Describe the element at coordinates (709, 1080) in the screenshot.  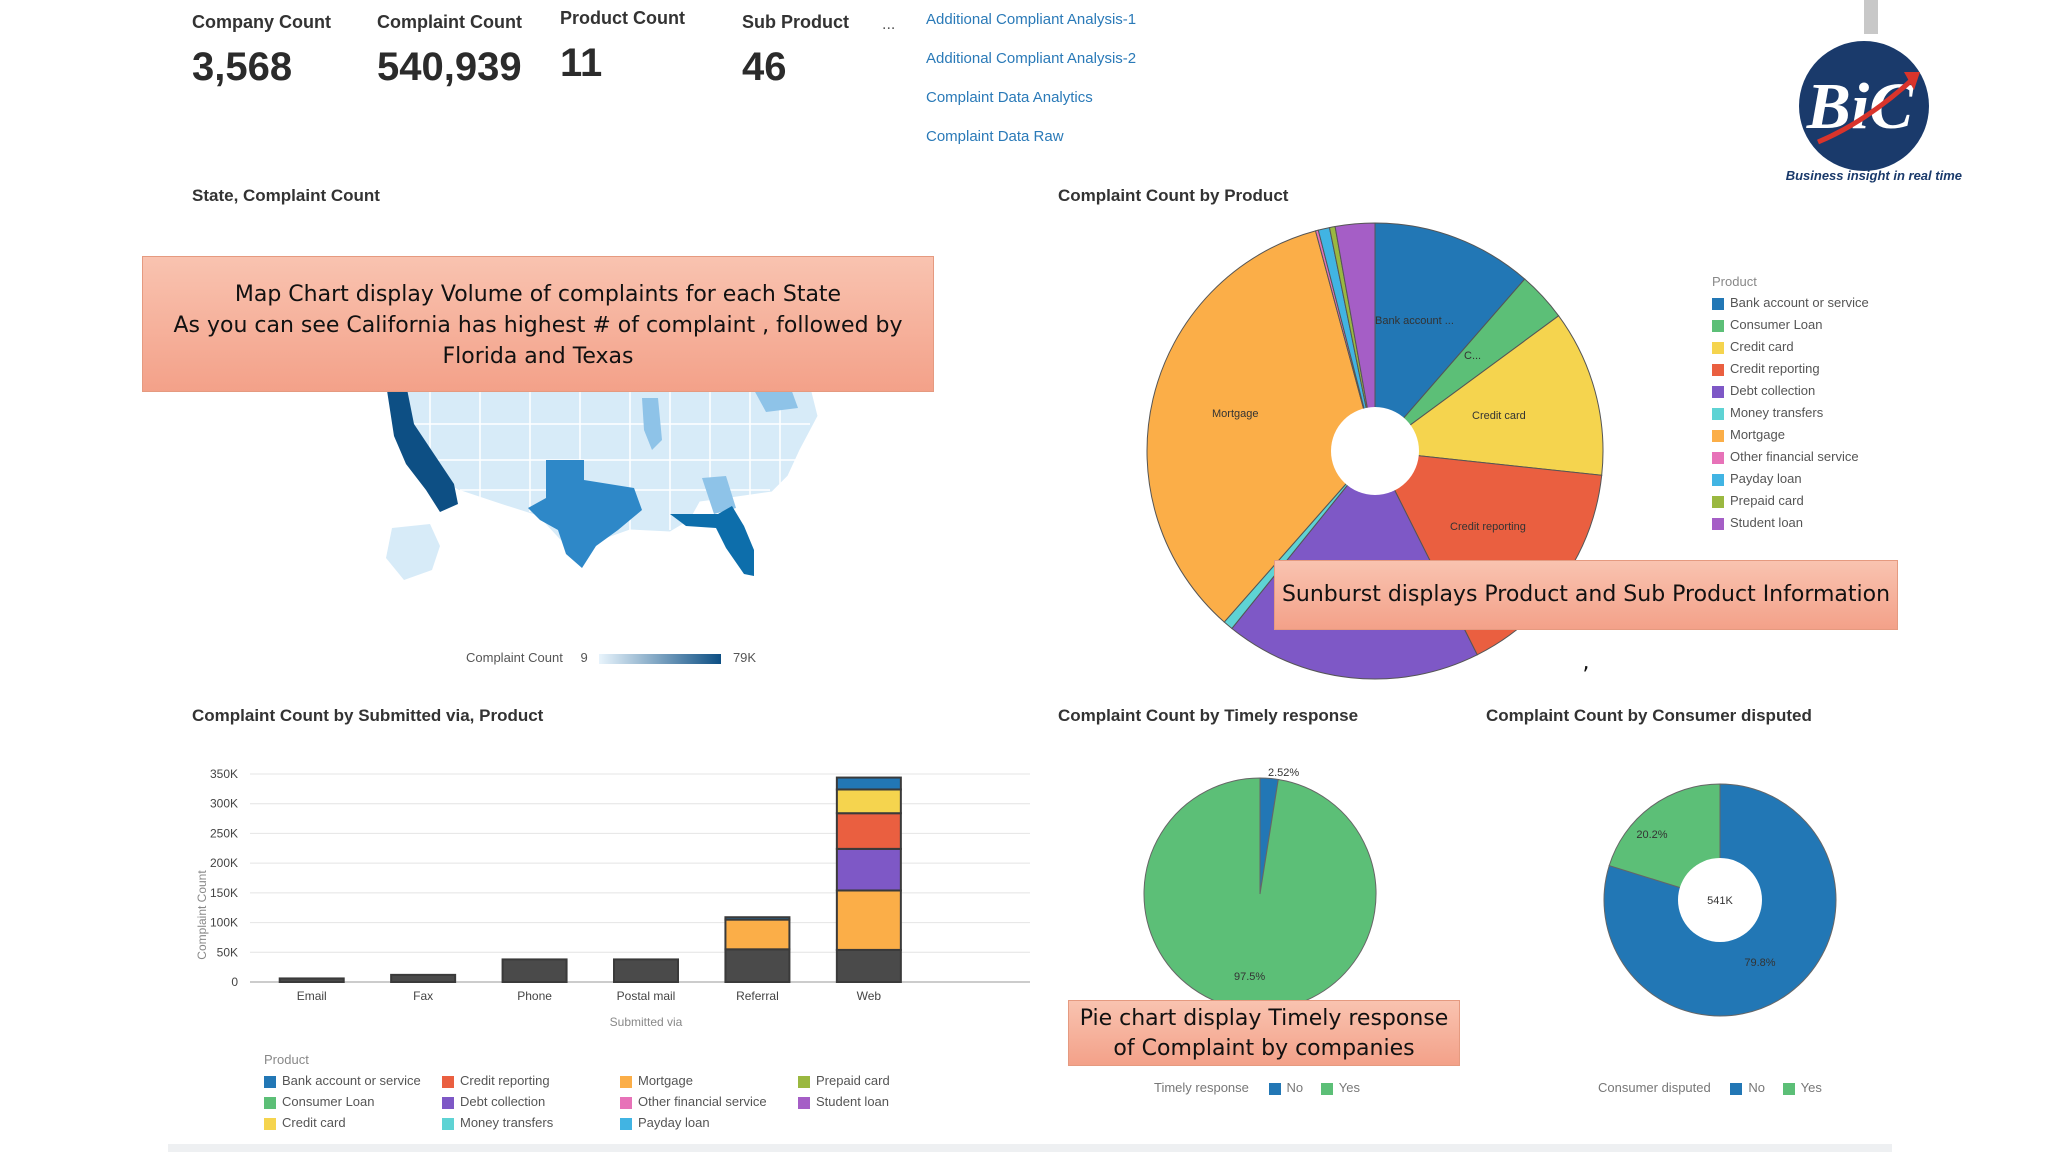
I see `bar-legend-item: Mortgage` at that location.